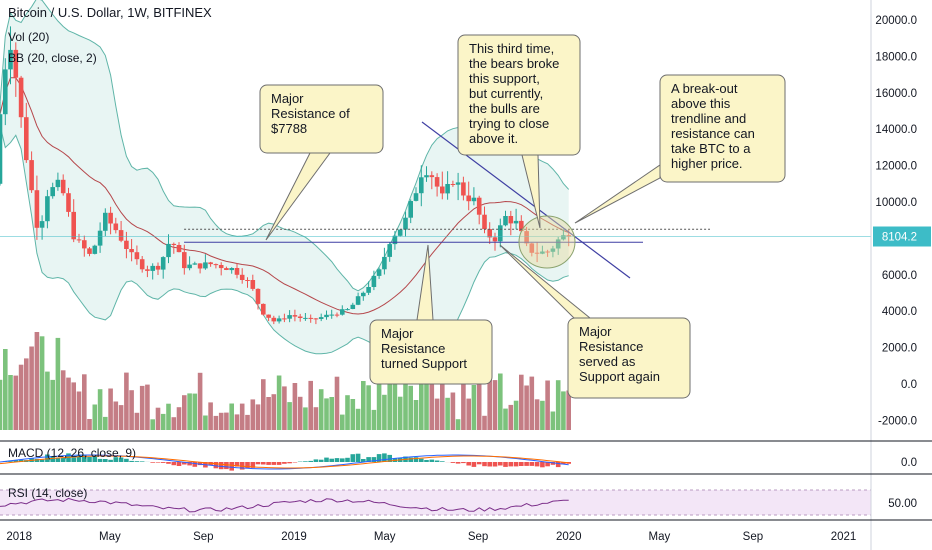  I want to click on volume-bars, so click(285, 381).